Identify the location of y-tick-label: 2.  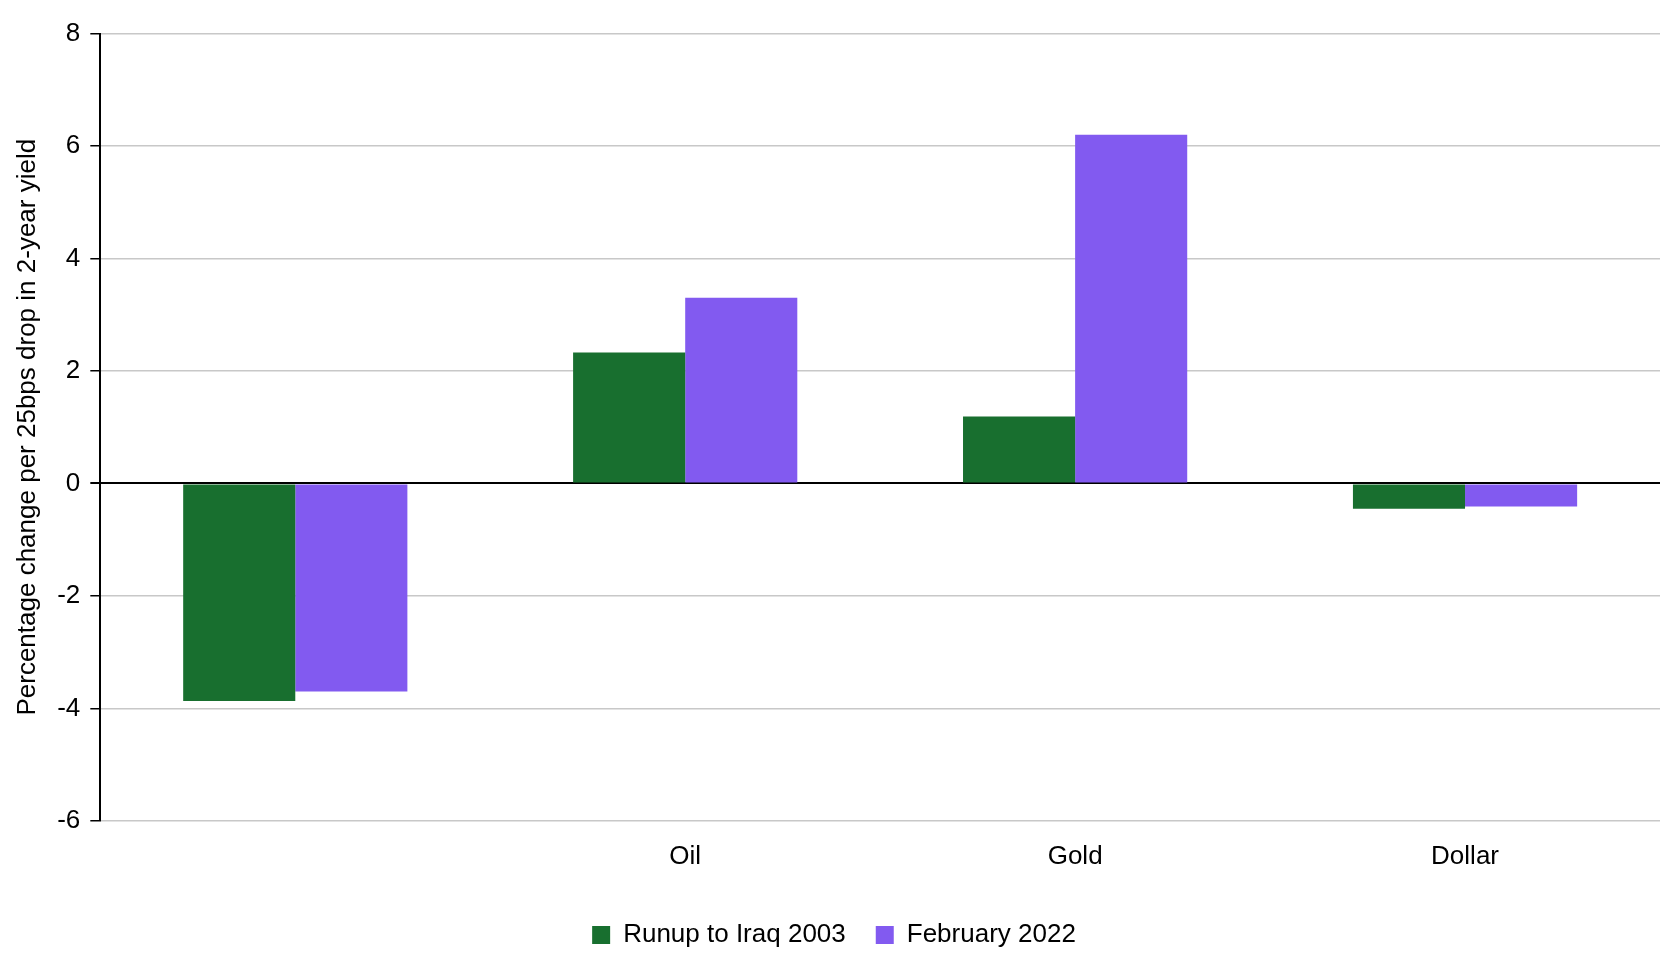
(73, 369).